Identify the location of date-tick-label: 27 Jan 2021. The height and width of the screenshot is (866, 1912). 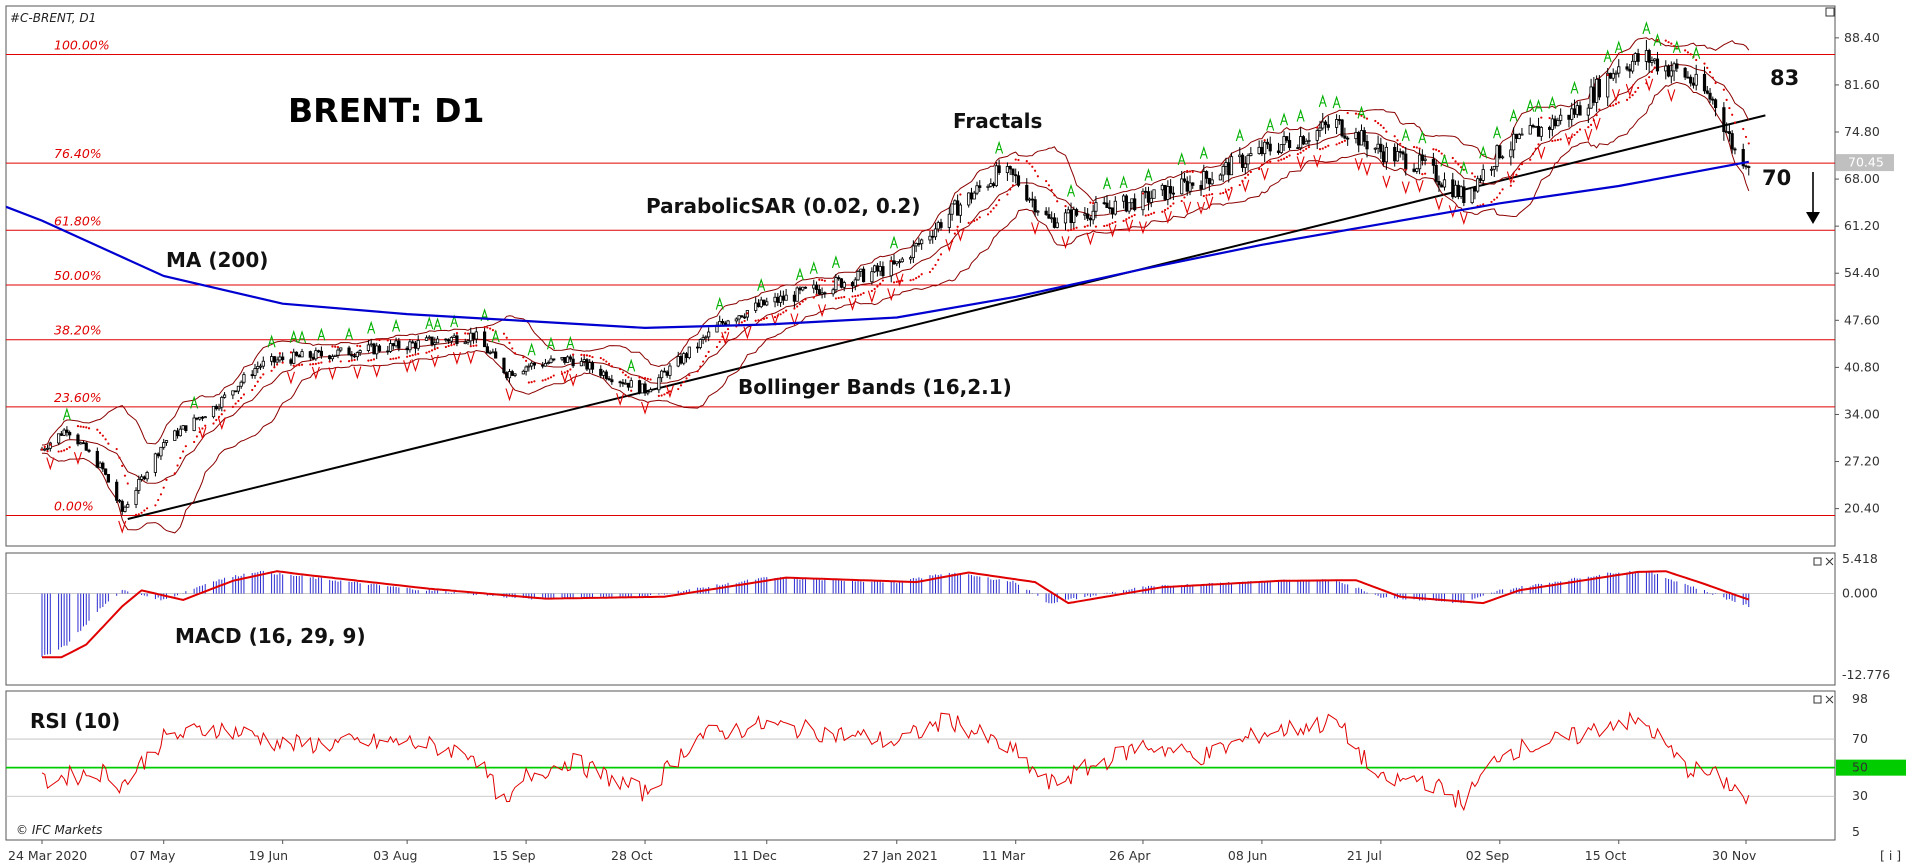
(900, 855).